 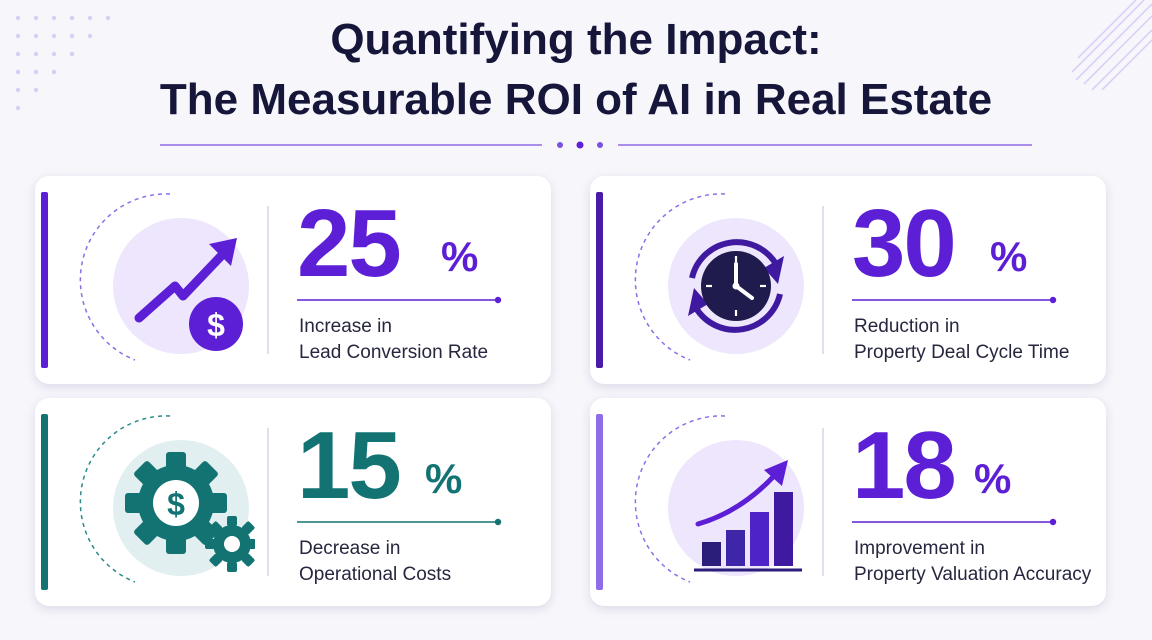 What do you see at coordinates (63, 63) in the screenshot?
I see `decorative-dot-grid` at bounding box center [63, 63].